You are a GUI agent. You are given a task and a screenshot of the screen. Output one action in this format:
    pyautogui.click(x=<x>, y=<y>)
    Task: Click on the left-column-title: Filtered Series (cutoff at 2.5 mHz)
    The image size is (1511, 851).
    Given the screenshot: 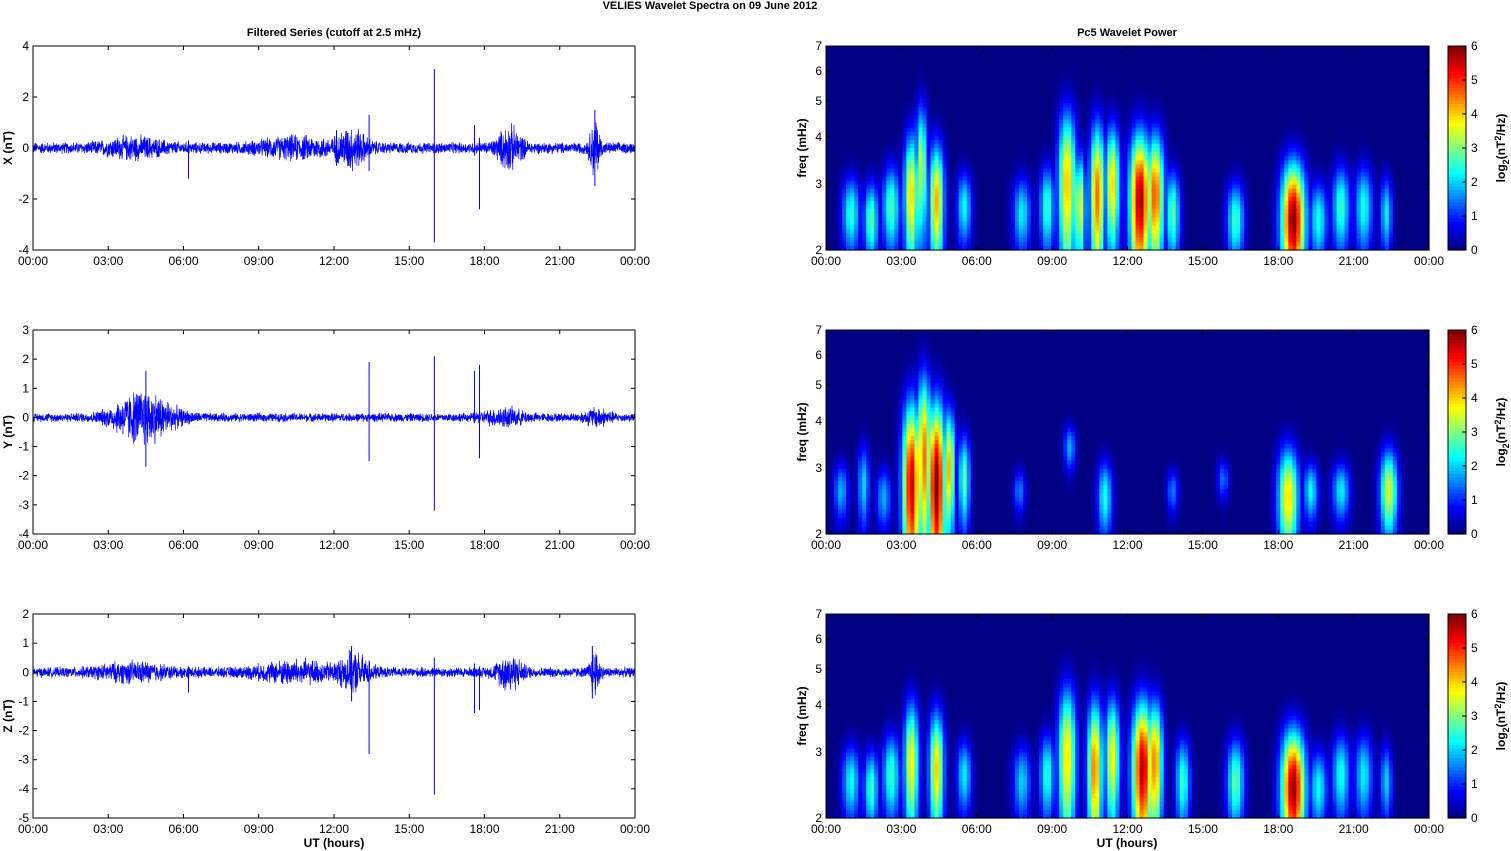 What is the action you would take?
    pyautogui.click(x=334, y=33)
    